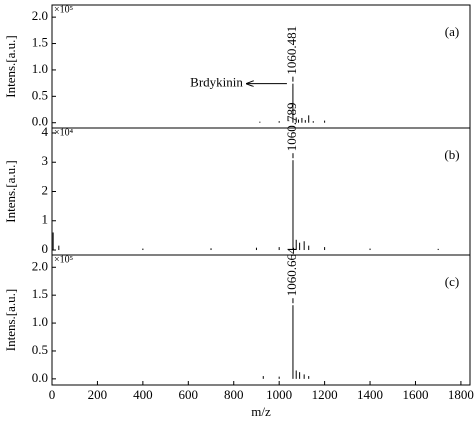 Image resolution: width=476 pixels, height=423 pixels. I want to click on y-tick-label: 4, so click(45, 131).